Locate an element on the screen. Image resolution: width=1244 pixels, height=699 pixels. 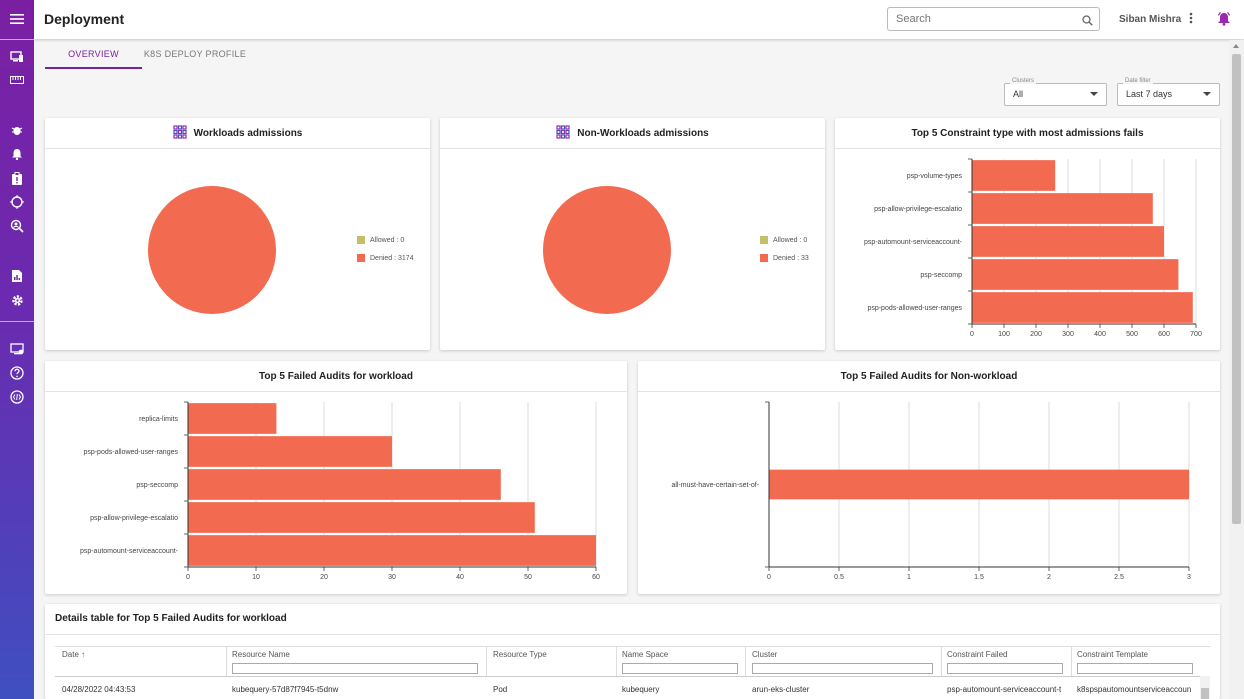
card-header: Workloads admissions is located at coordinates (237, 133).